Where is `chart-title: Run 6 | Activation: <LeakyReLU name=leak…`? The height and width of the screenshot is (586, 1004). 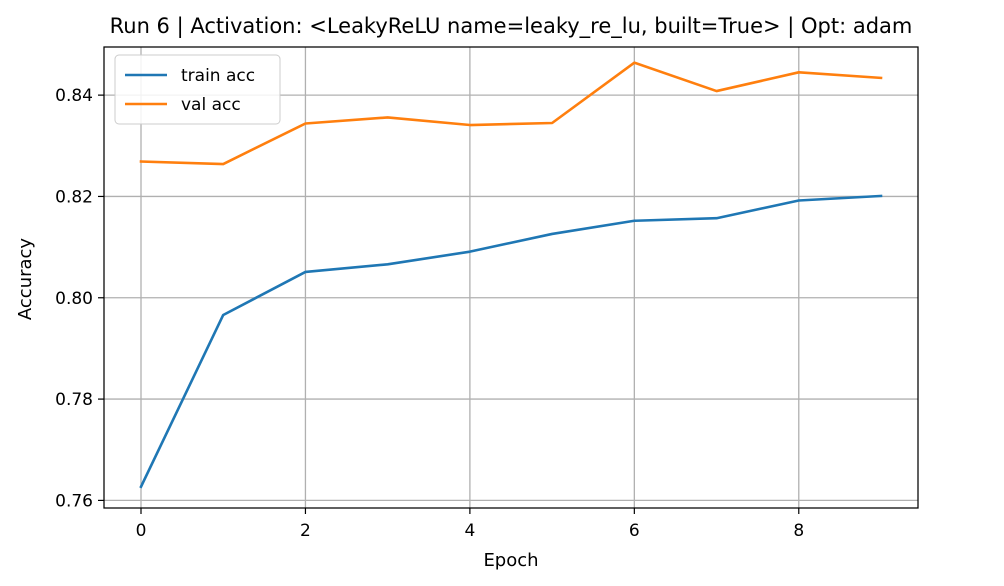
chart-title: Run 6 | Activation: <LeakyReLU name=leak… is located at coordinates (511, 26).